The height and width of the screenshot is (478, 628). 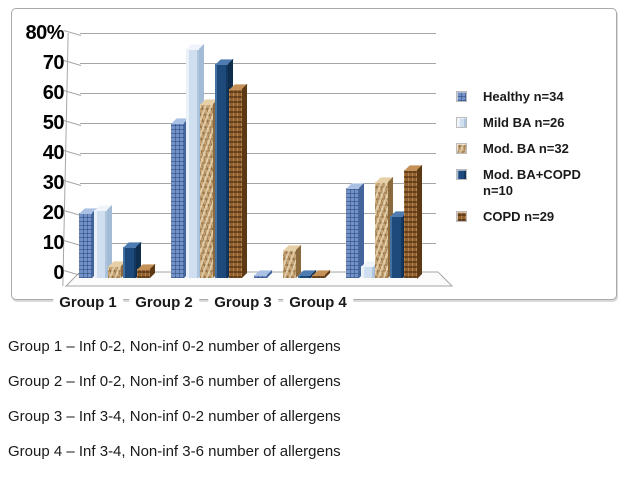 What do you see at coordinates (53, 63) in the screenshot?
I see `y-tick-label: 70` at bounding box center [53, 63].